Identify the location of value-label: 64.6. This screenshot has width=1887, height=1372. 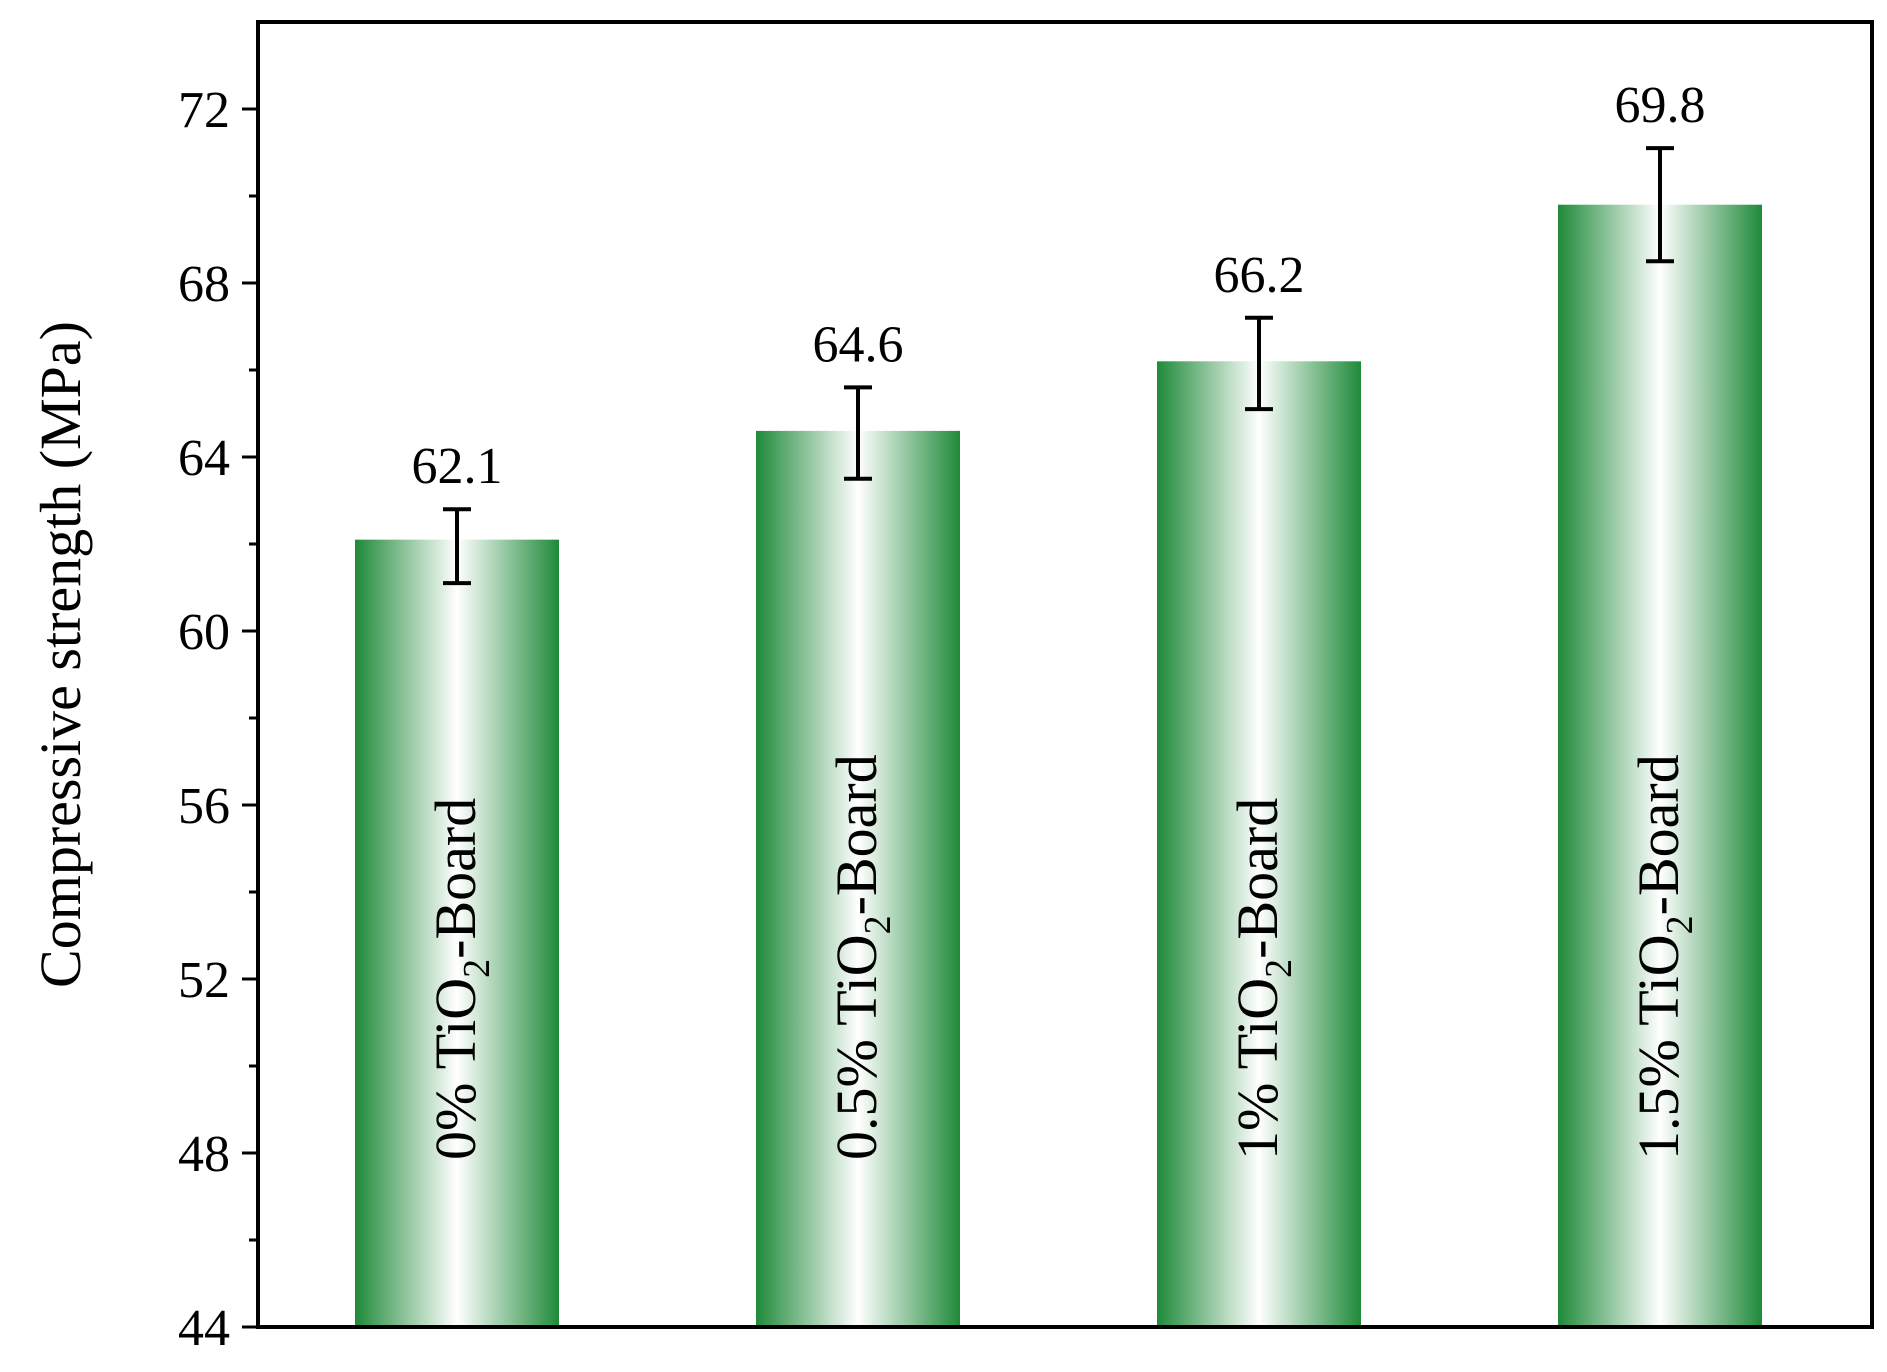
(858, 344).